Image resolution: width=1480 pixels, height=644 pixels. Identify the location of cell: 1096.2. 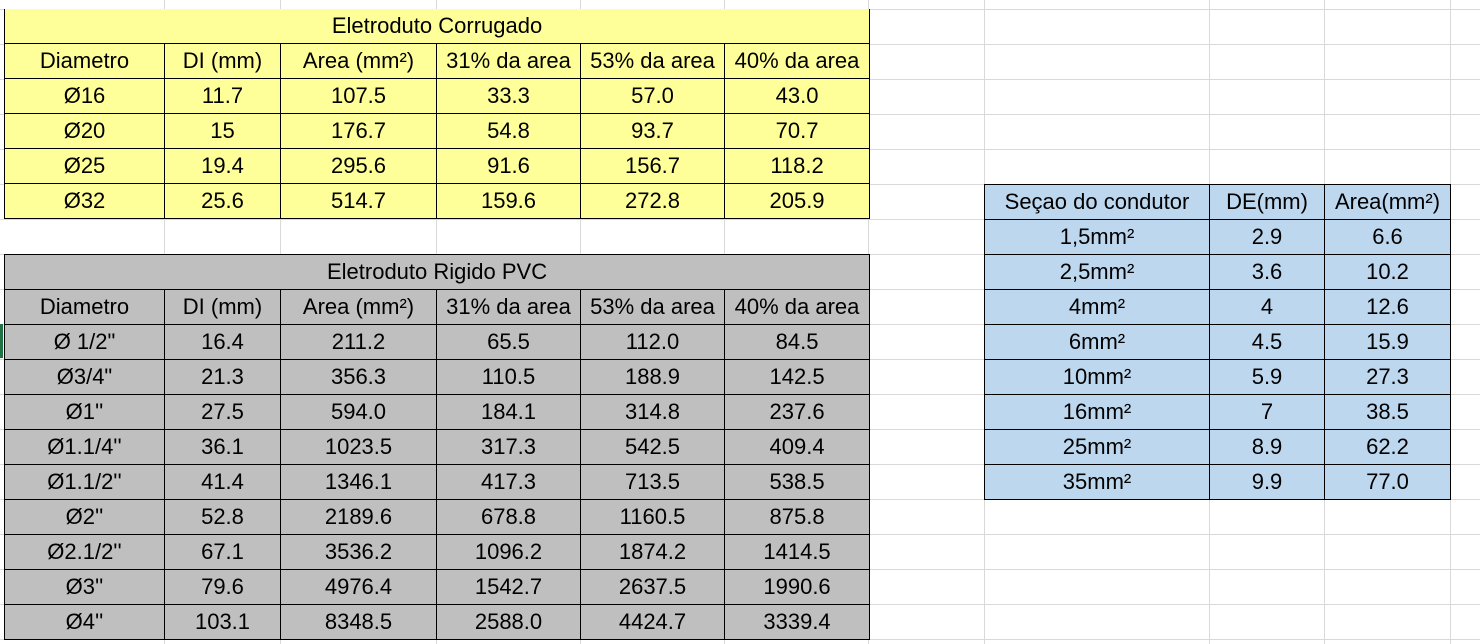
(508, 552).